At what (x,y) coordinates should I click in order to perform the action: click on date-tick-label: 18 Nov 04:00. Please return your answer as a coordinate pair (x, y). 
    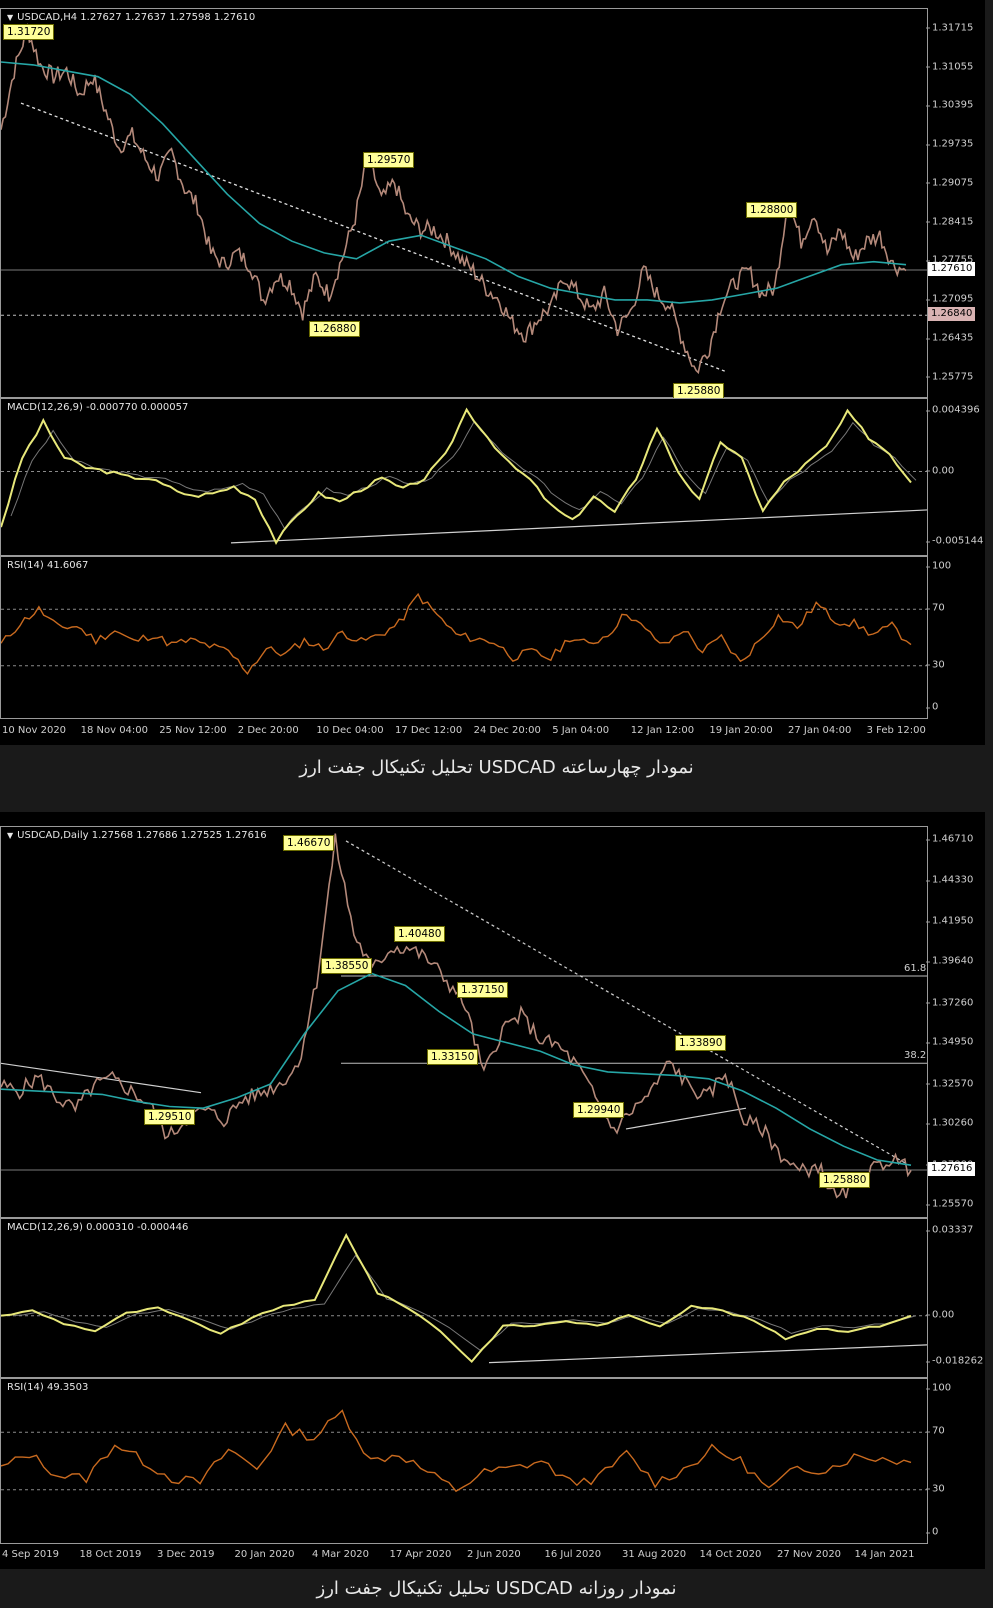
    Looking at the image, I should click on (114, 730).